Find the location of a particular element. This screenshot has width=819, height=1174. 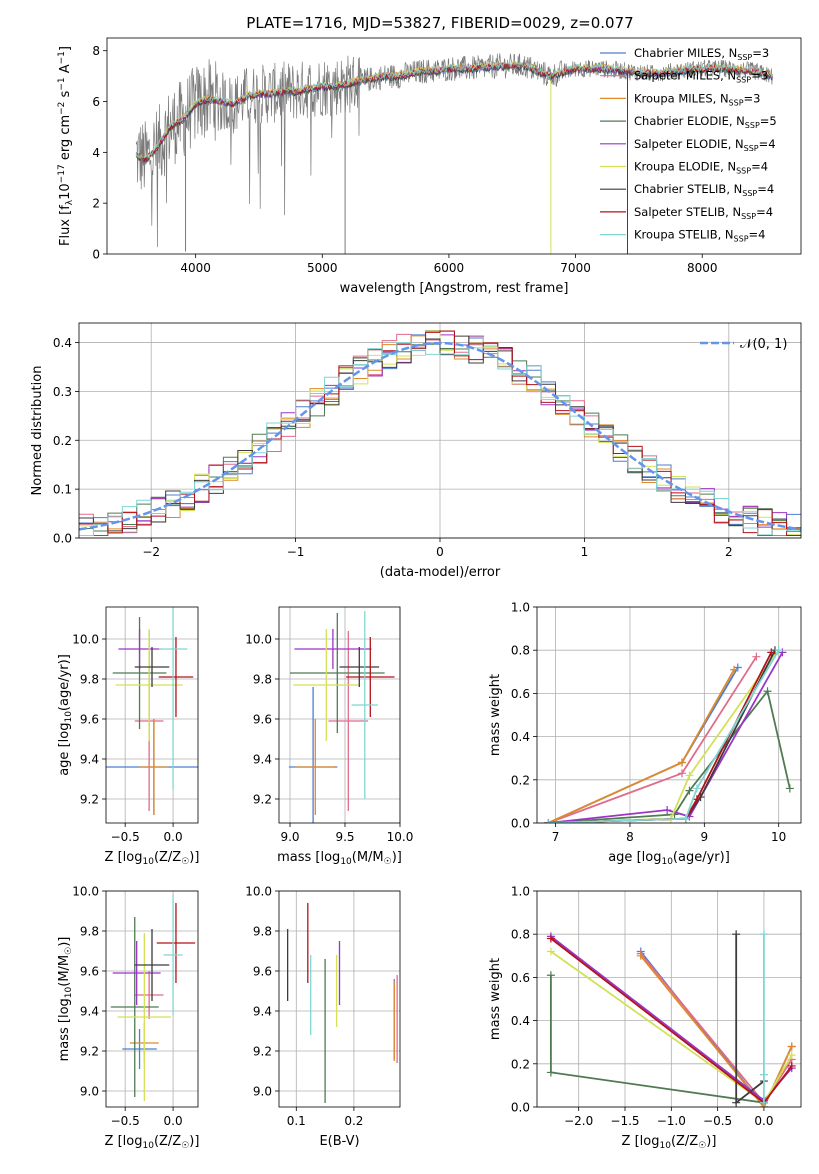

x-axis-label: (data-model)/error is located at coordinates (440, 572).